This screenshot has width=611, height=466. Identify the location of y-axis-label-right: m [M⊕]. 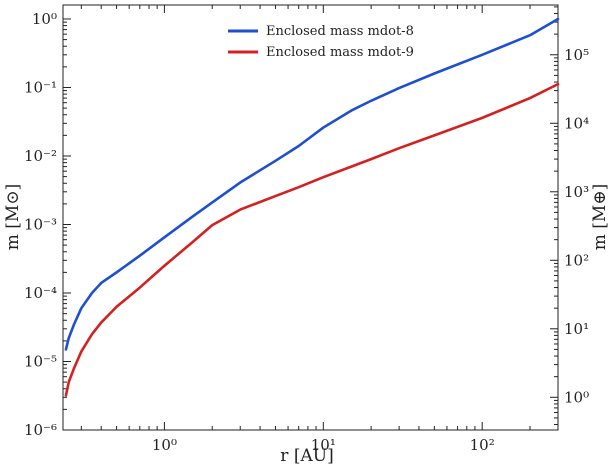
(600, 217).